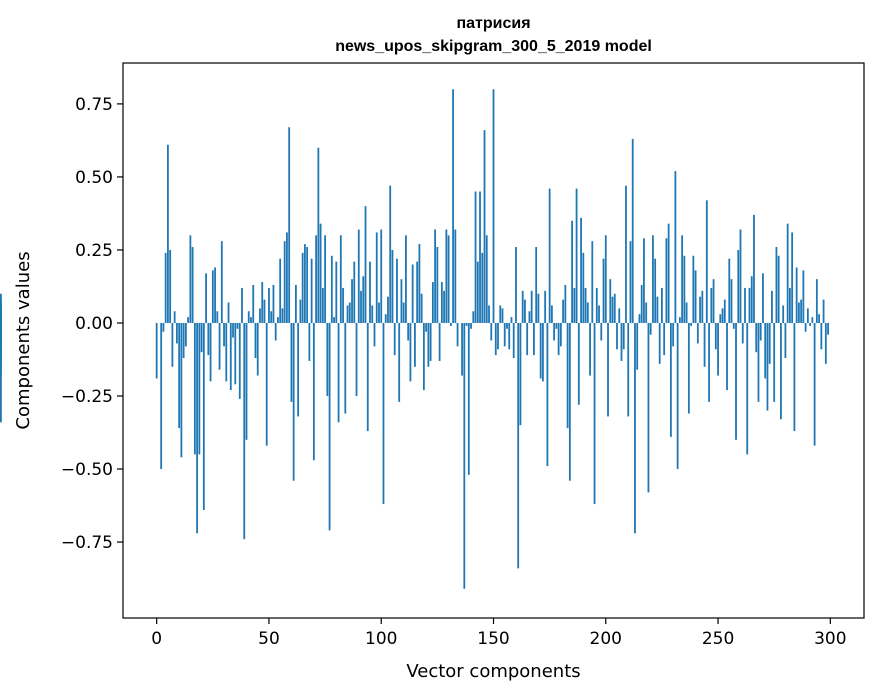 This screenshot has width=880, height=700. Describe the element at coordinates (94, 105) in the screenshot. I see `y-tick-label: 0.75` at that location.